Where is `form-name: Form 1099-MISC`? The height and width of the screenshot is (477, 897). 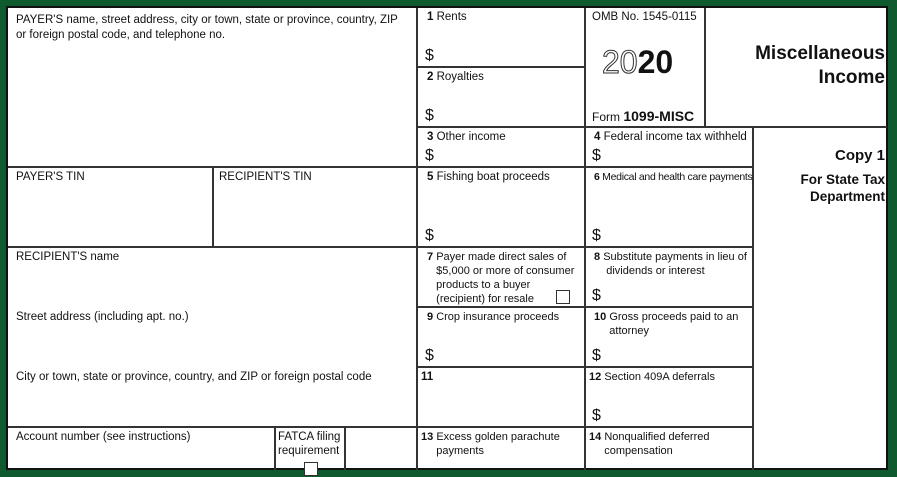 form-name: Form 1099-MISC is located at coordinates (643, 116).